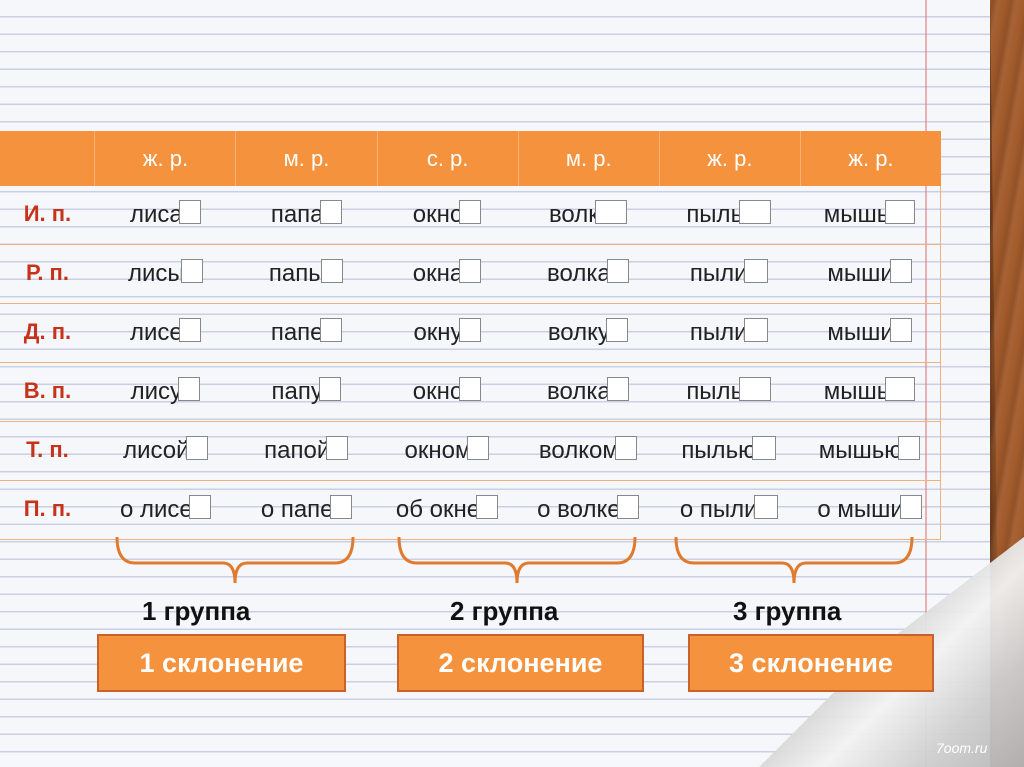 This screenshot has width=1024, height=767. Describe the element at coordinates (438, 332) in the screenshot. I see `word-form: окну` at that location.